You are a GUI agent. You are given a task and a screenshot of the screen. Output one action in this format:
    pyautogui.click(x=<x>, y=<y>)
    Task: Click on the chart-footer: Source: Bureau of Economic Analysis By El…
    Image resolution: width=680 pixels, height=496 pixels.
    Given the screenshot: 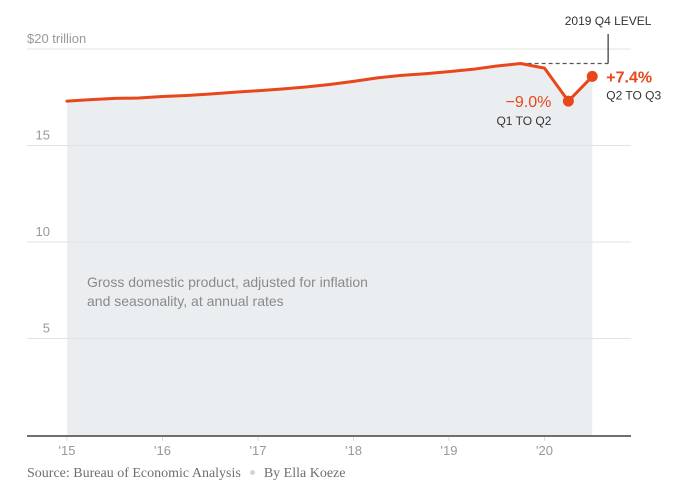 What is the action you would take?
    pyautogui.click(x=186, y=474)
    